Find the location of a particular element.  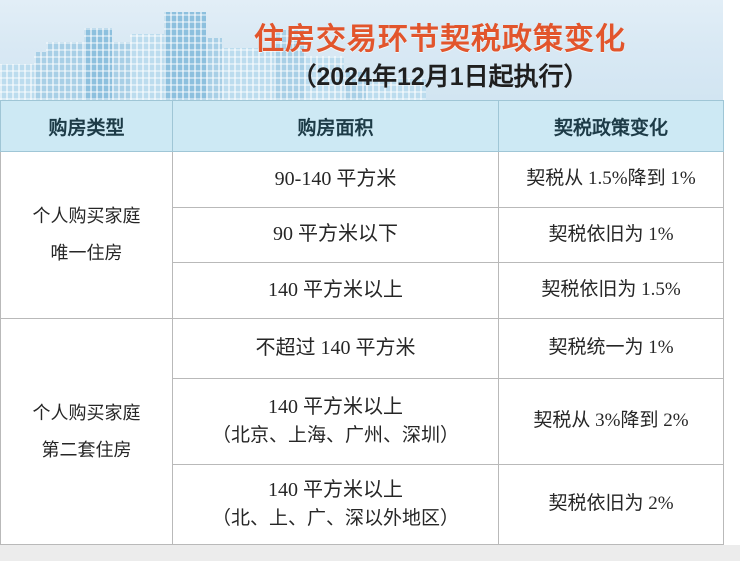

area-note: （北京、上海、广州、深圳） is located at coordinates (335, 436).